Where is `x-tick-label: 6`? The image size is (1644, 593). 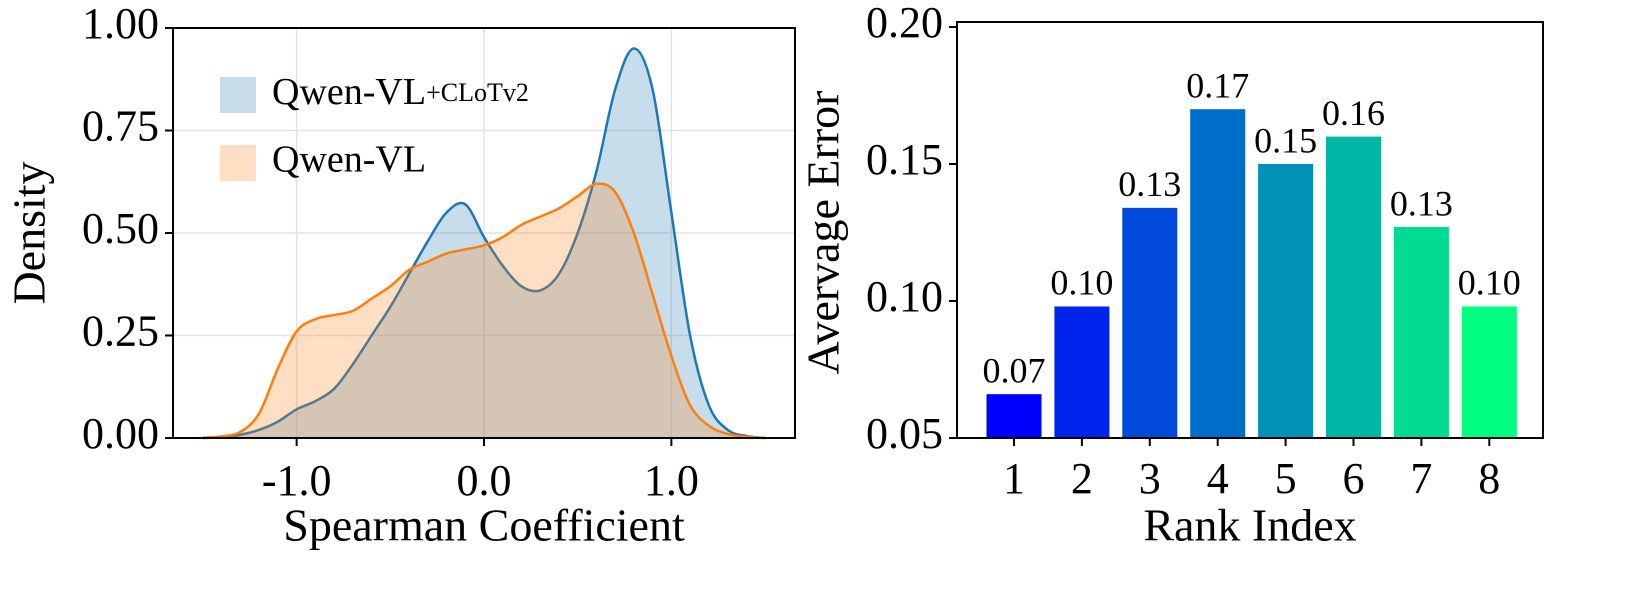
x-tick-label: 6 is located at coordinates (1354, 478).